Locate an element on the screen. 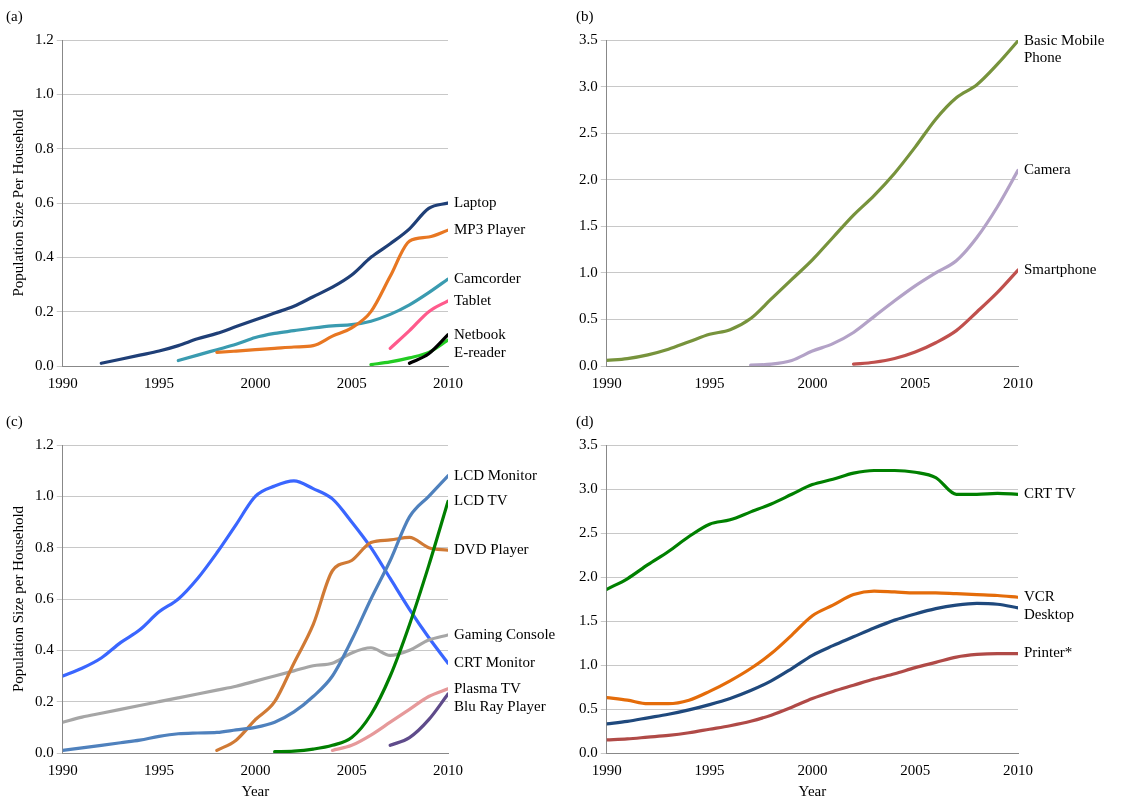 Image resolution: width=1143 pixels, height=805 pixels. series-label: Printer* is located at coordinates (1048, 652).